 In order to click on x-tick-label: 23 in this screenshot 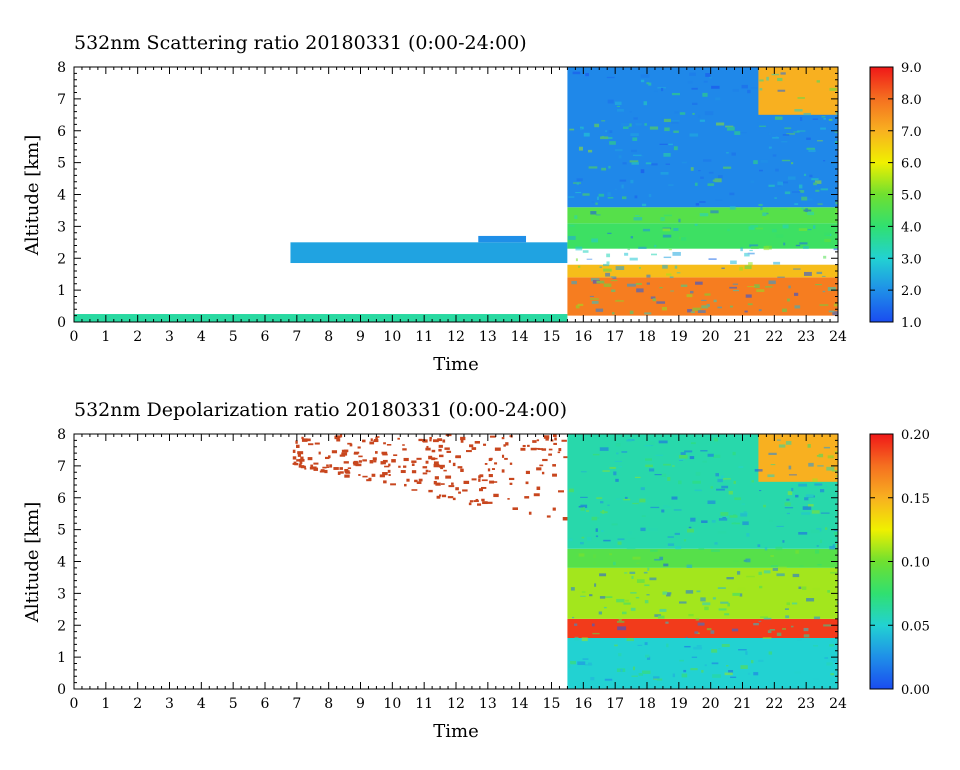, I will do `click(806, 337)`.